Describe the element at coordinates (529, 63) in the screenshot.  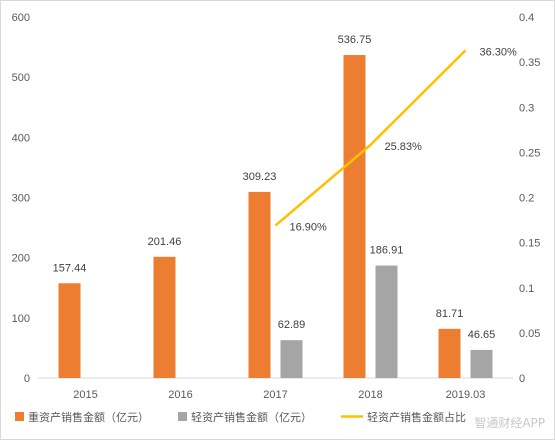
I see `right-axis-tick-label: 0.35` at that location.